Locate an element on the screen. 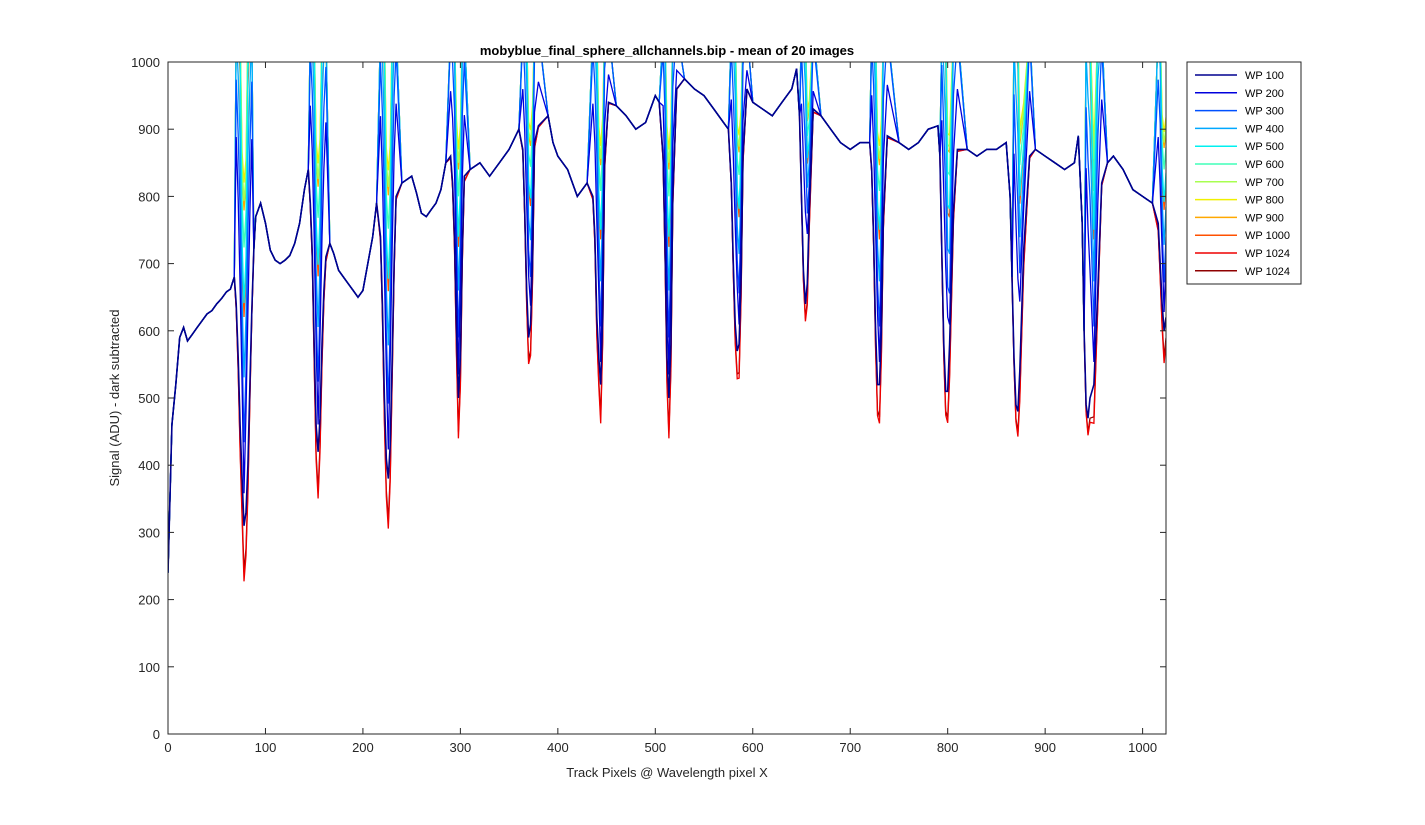  legend-entry: WP 200 is located at coordinates (1264, 94).